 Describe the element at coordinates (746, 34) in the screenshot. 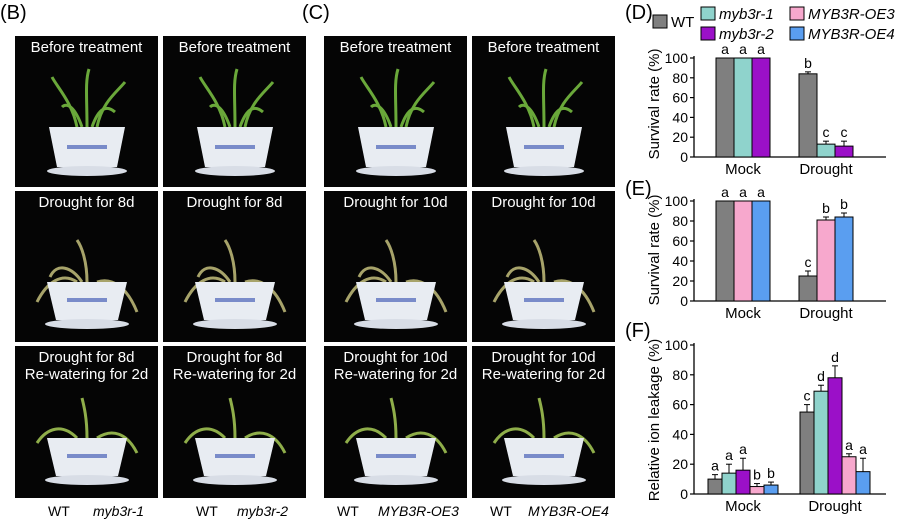

I see `legend-label: myb3r-2` at that location.